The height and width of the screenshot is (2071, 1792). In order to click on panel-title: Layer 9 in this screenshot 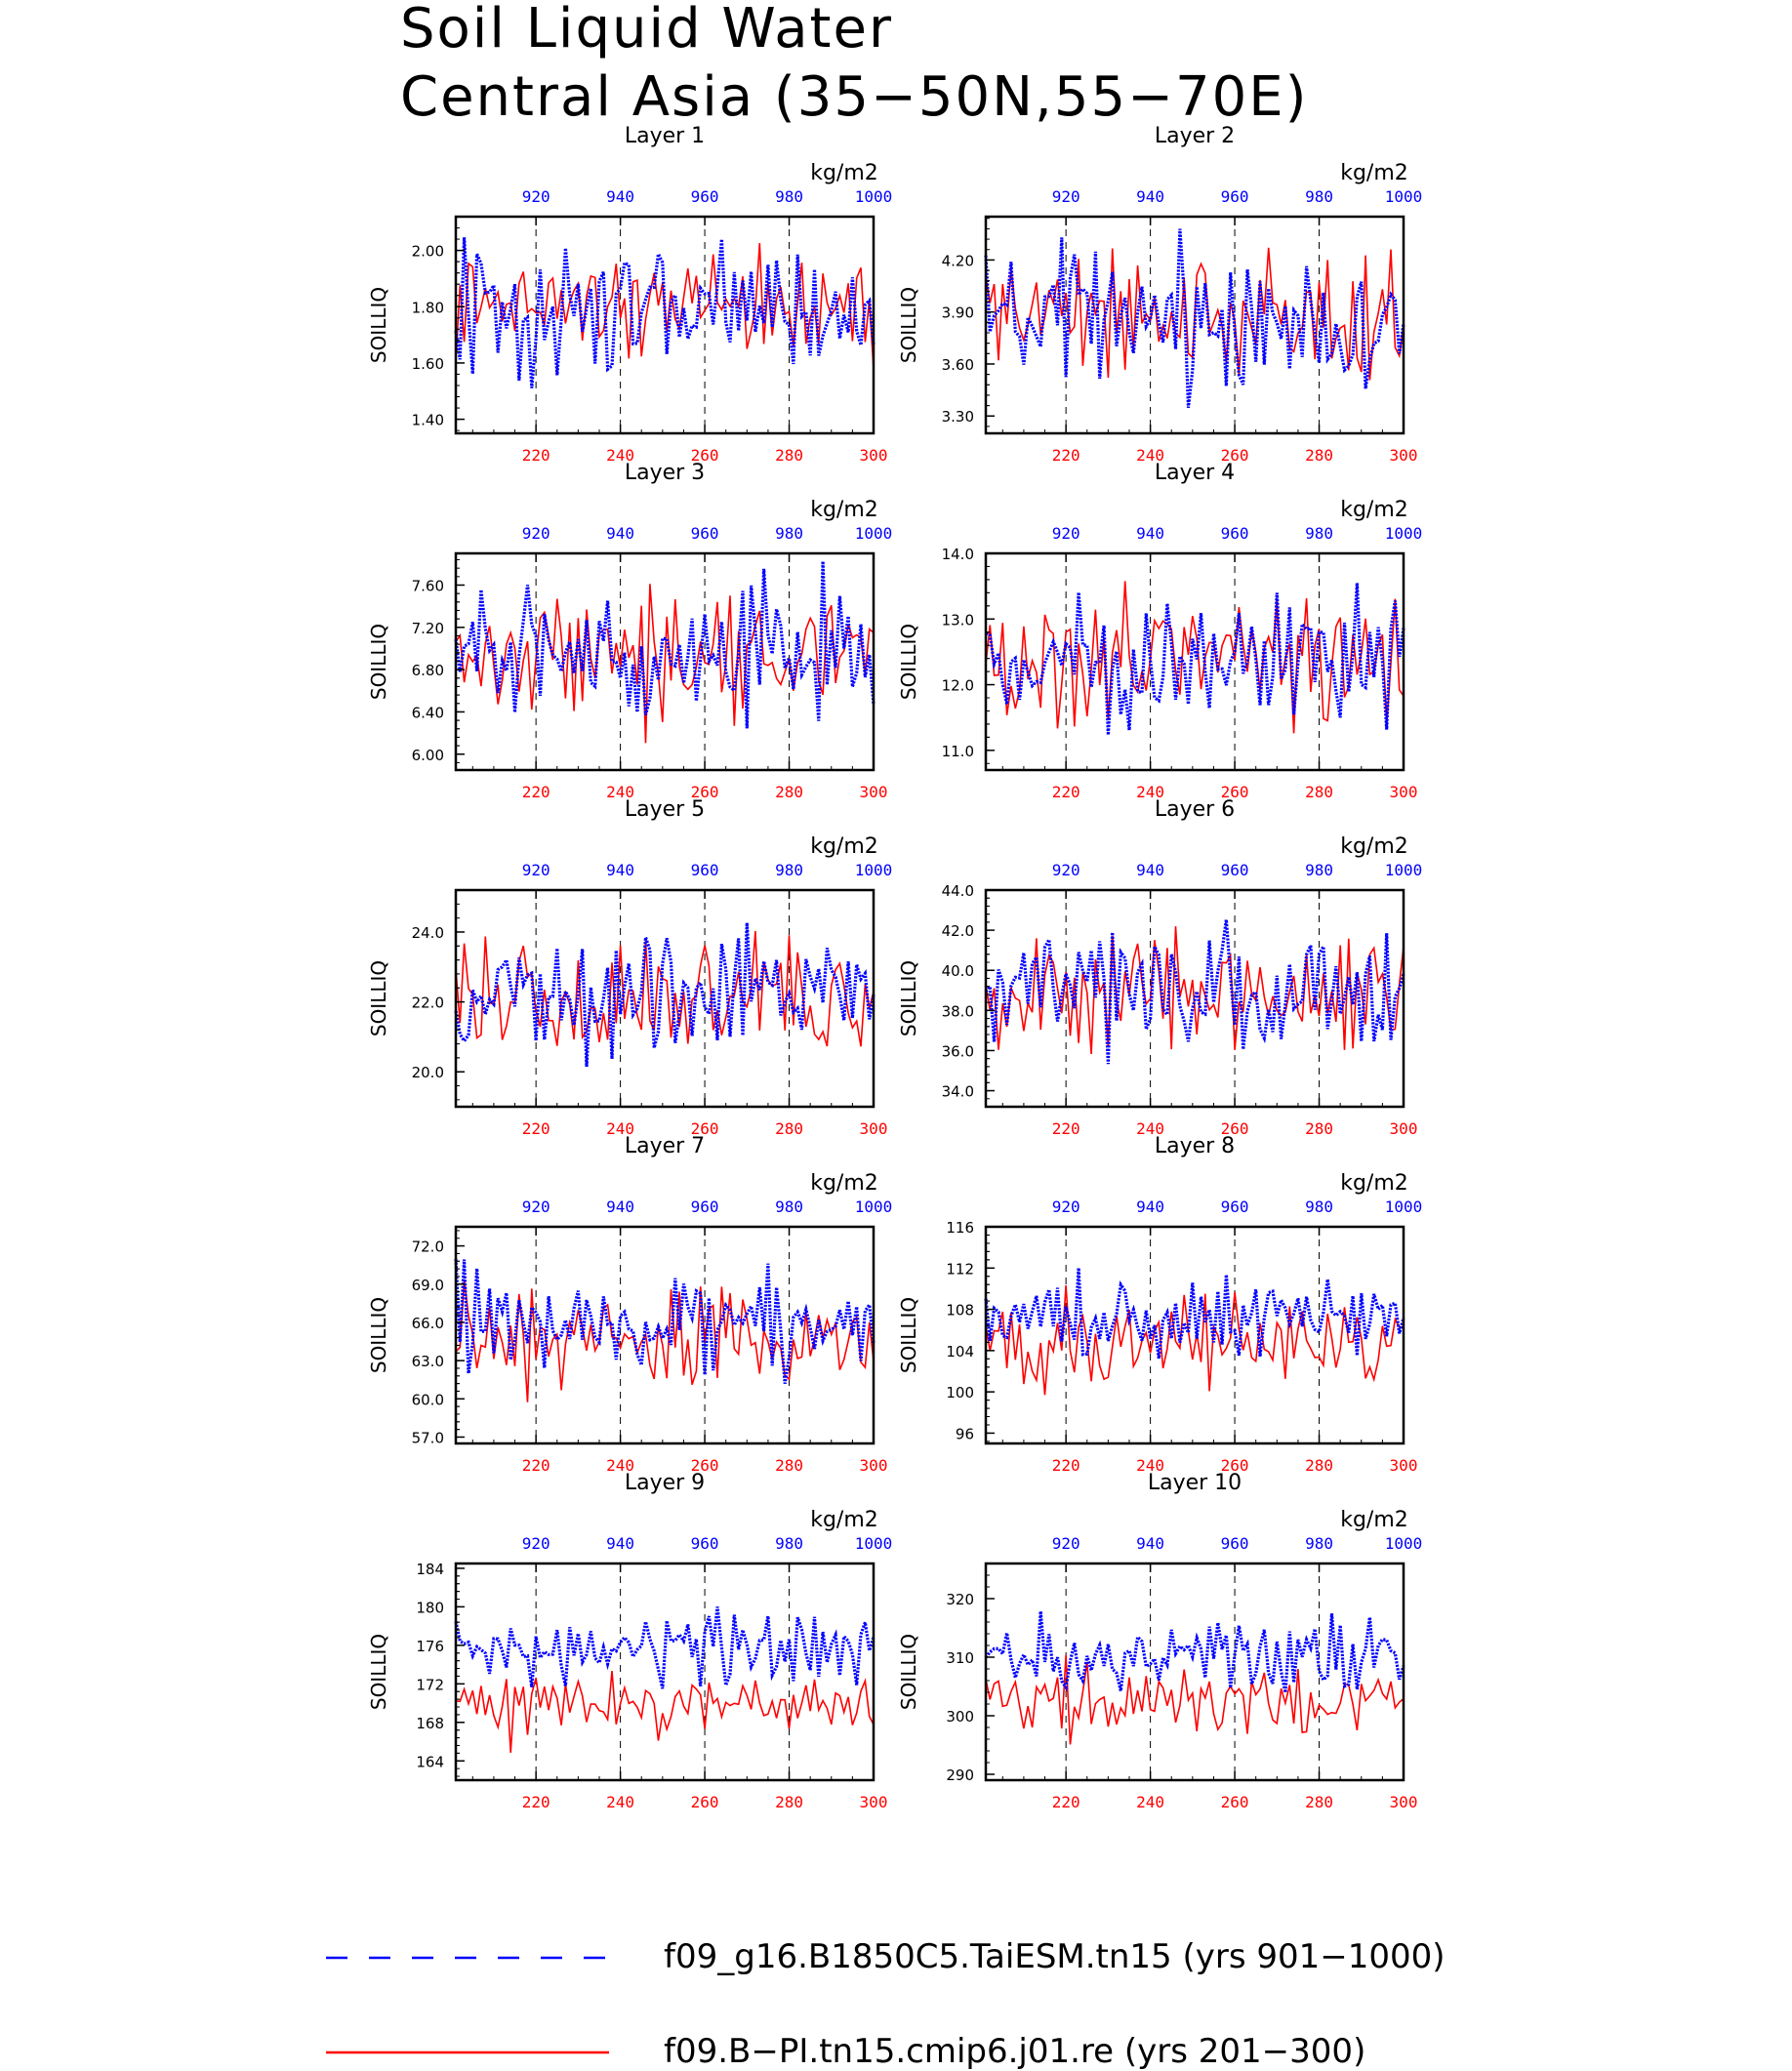, I will do `click(665, 1483)`.